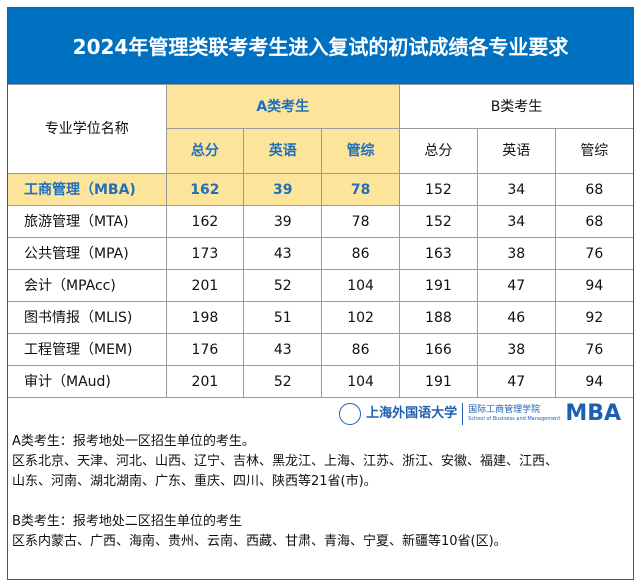 Image resolution: width=640 pixels, height=586 pixels. What do you see at coordinates (412, 413) in the screenshot?
I see `university-name: 上海外国语大学` at bounding box center [412, 413].